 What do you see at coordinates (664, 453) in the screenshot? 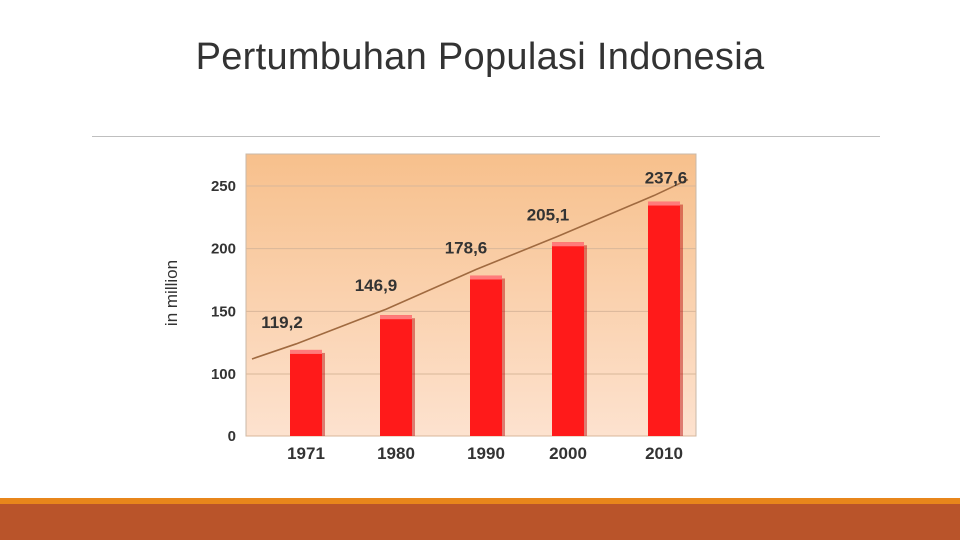
I see `x-tick-label: 2010` at bounding box center [664, 453].